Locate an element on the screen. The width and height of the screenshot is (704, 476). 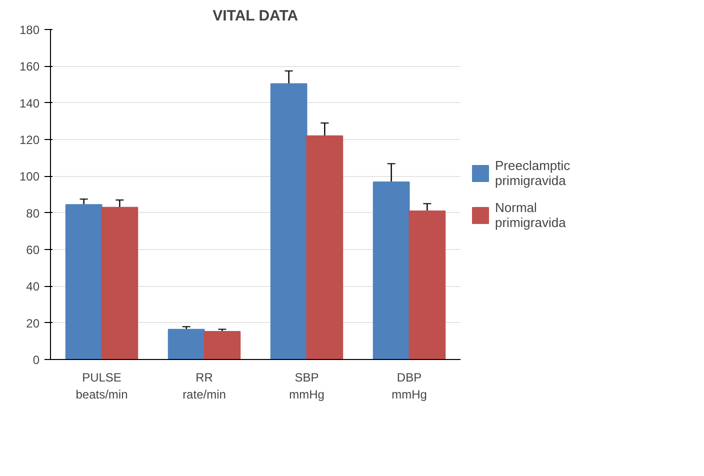
y-tick-label: 20 is located at coordinates (33, 323).